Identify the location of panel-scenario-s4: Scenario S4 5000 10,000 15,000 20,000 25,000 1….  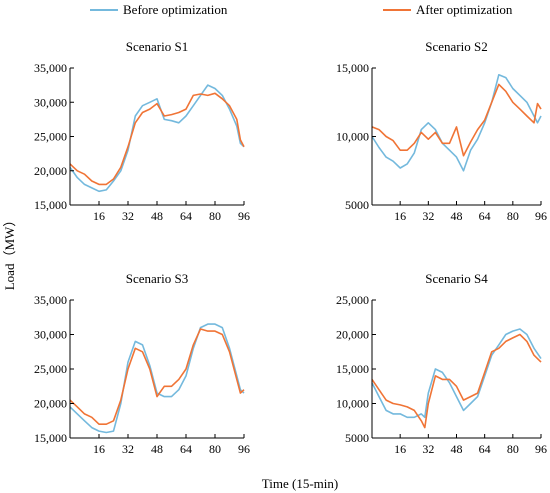
(441, 363).